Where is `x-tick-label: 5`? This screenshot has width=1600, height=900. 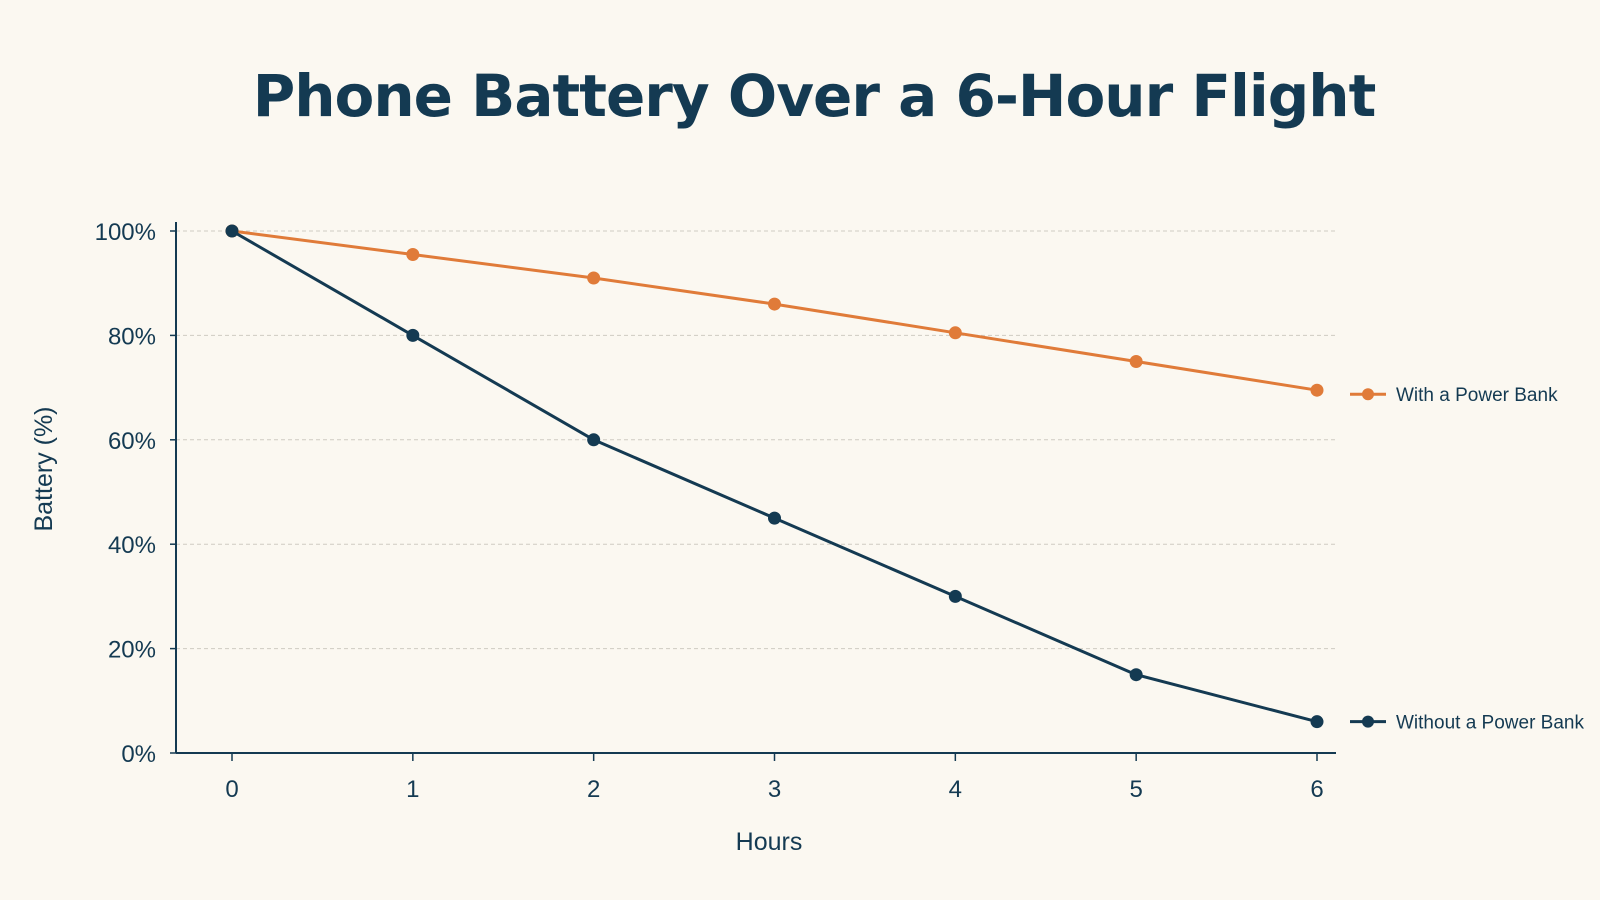
x-tick-label: 5 is located at coordinates (1135, 789).